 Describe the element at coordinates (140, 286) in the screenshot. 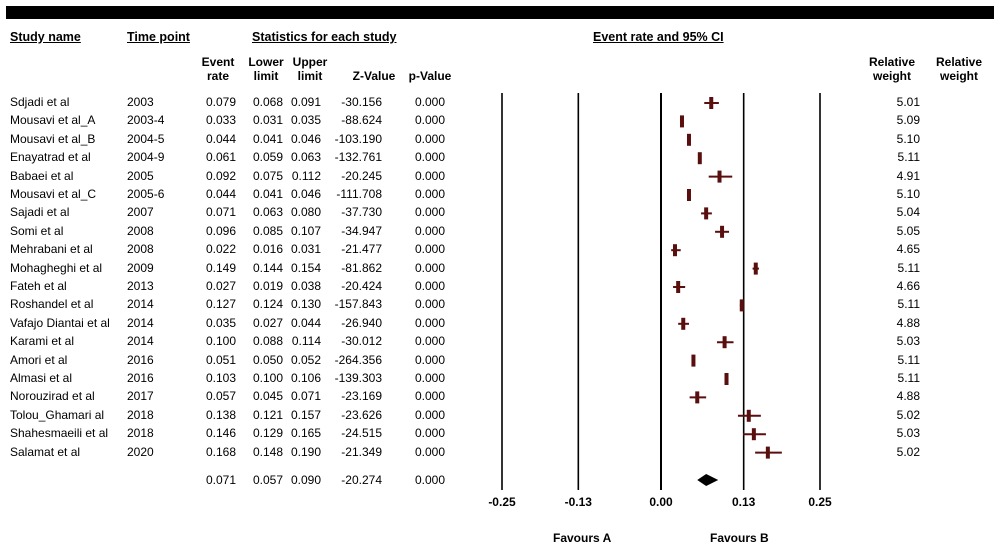

I see `time-point-cell: 2013` at that location.